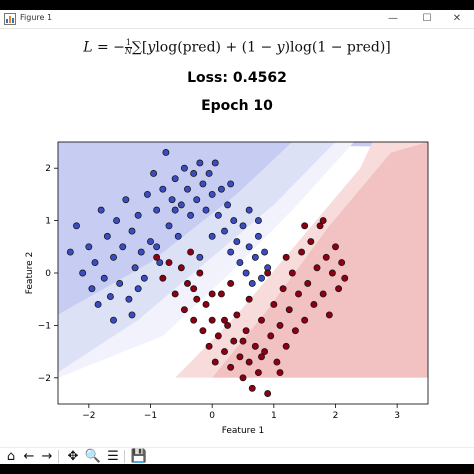  Describe the element at coordinates (243, 431) in the screenshot. I see `x-axis-label: Feature 1` at that location.